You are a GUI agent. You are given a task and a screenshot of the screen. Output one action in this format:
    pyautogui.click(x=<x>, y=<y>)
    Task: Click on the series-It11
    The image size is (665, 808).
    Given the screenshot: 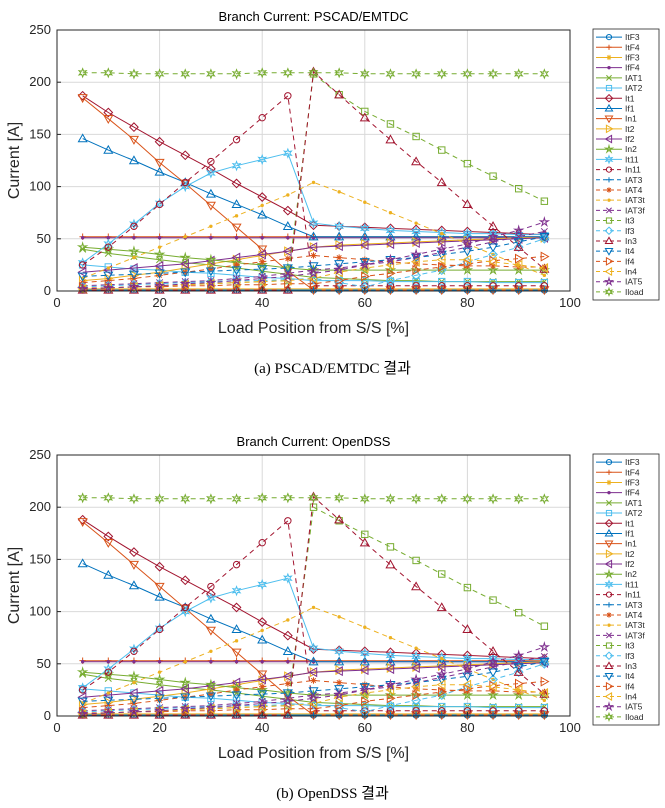 What is the action you would take?
    pyautogui.click(x=313, y=633)
    